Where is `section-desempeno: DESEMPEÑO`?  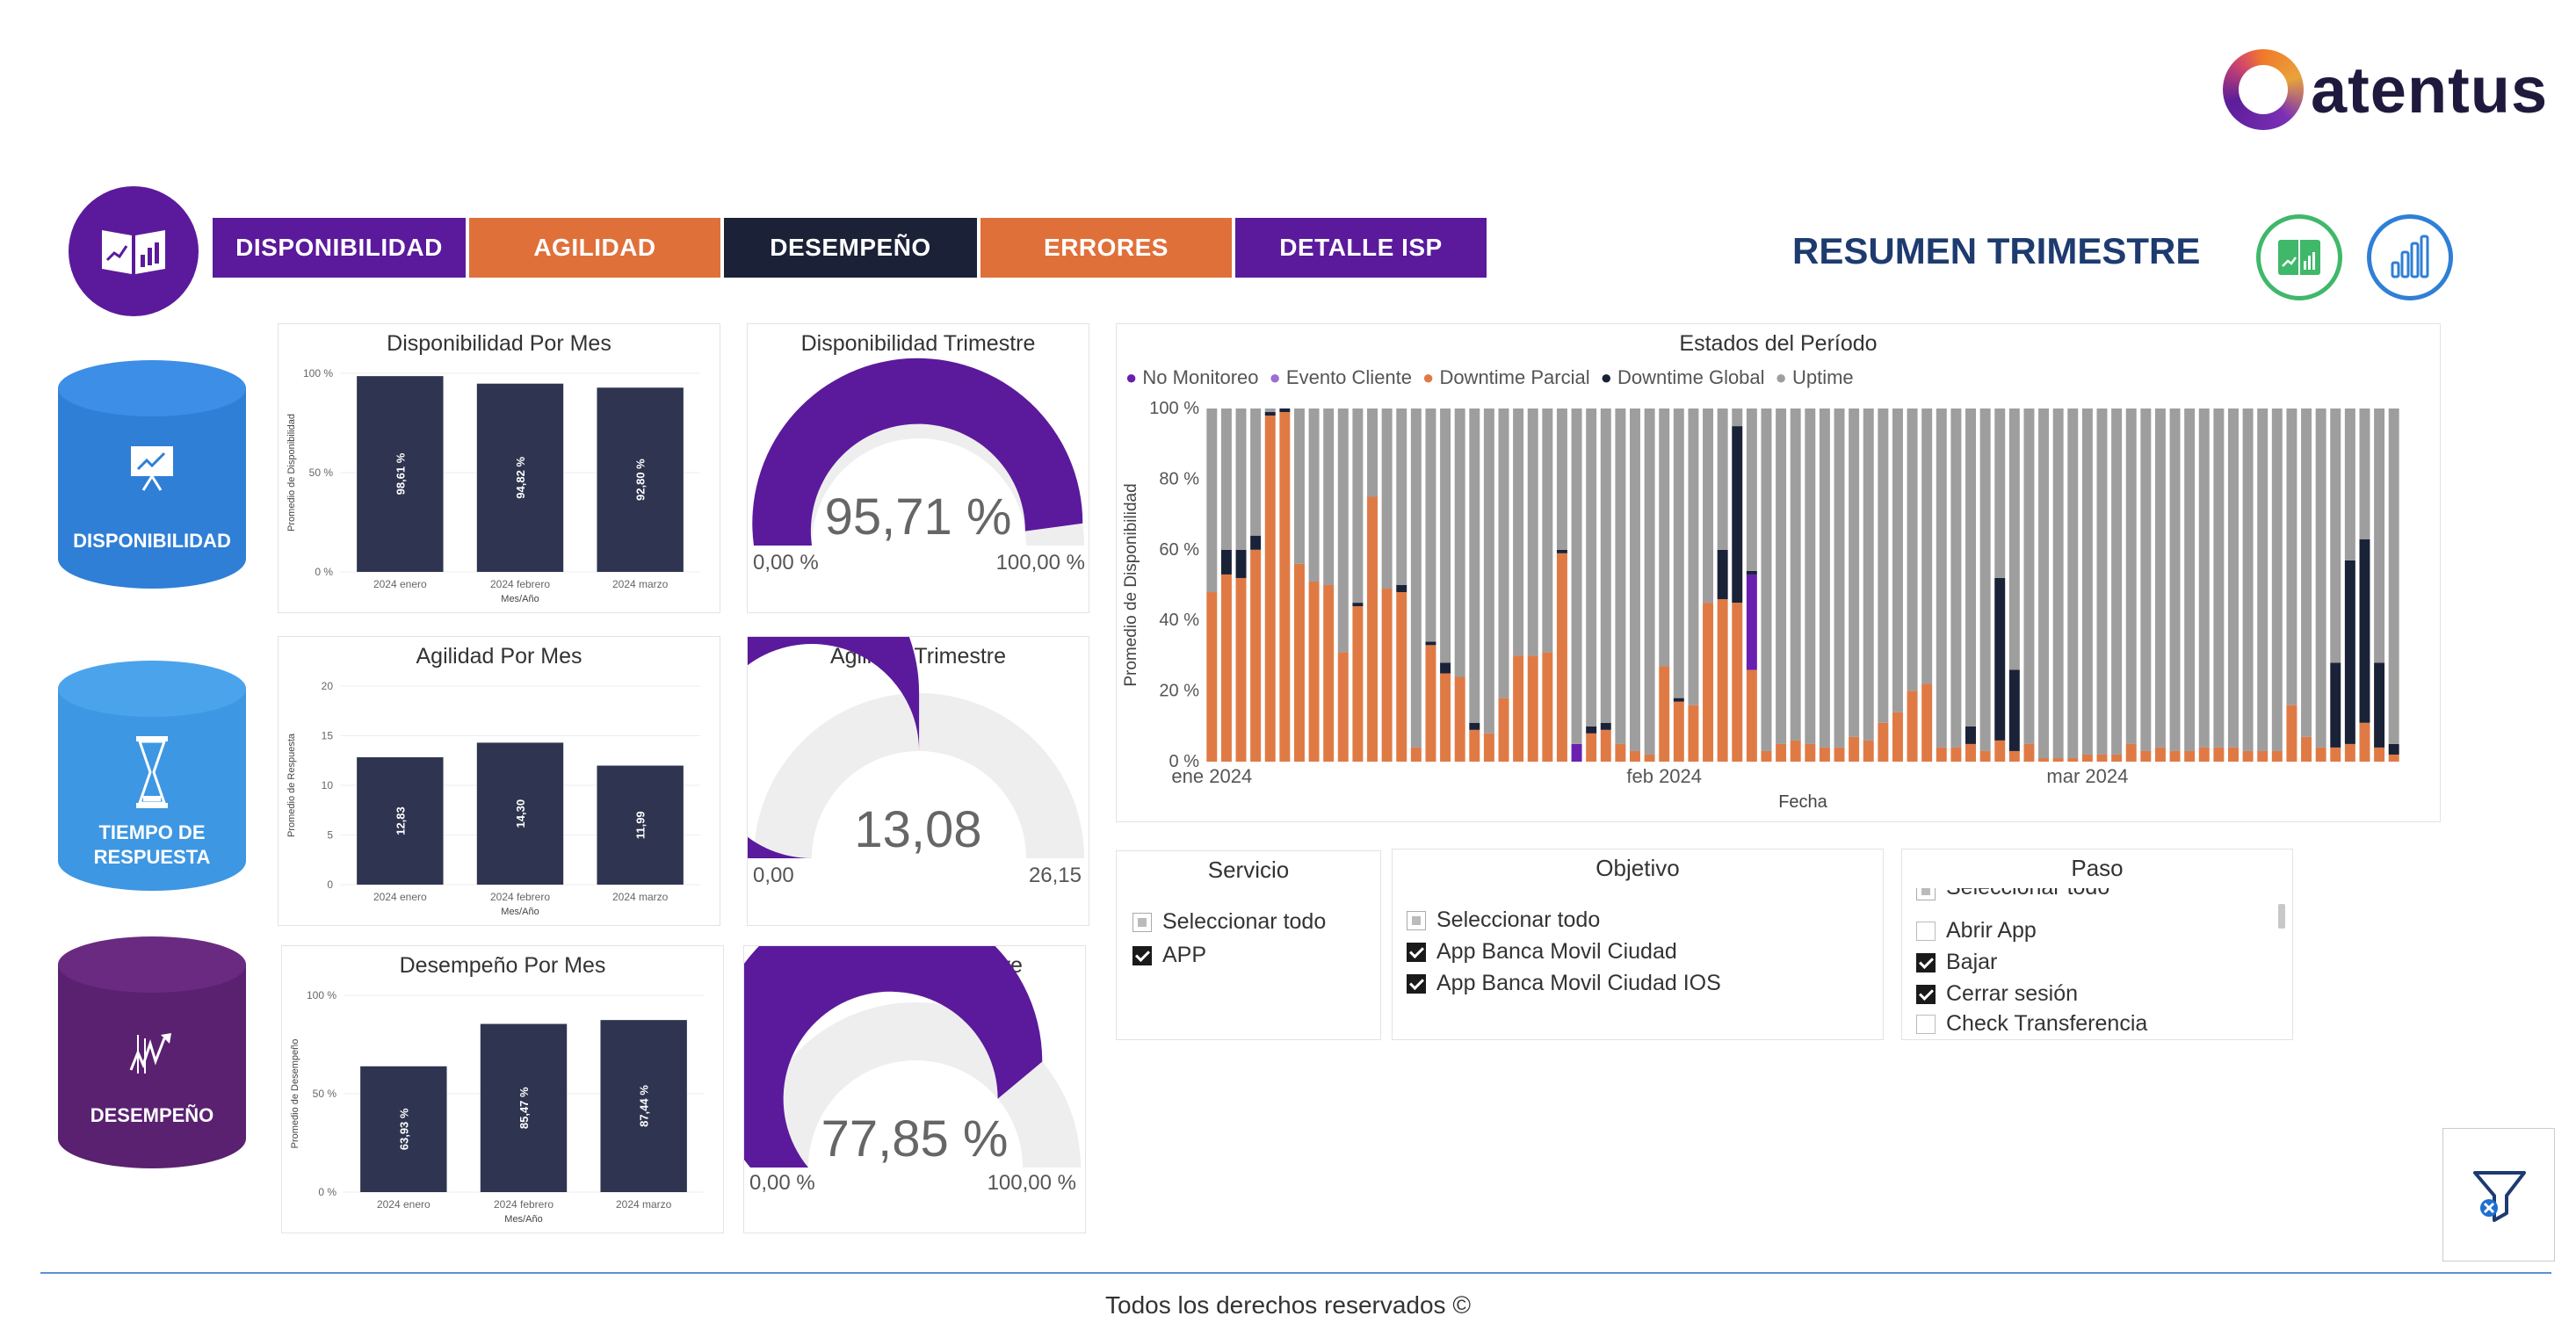 section-desempeno: DESEMPEÑO is located at coordinates (152, 1052).